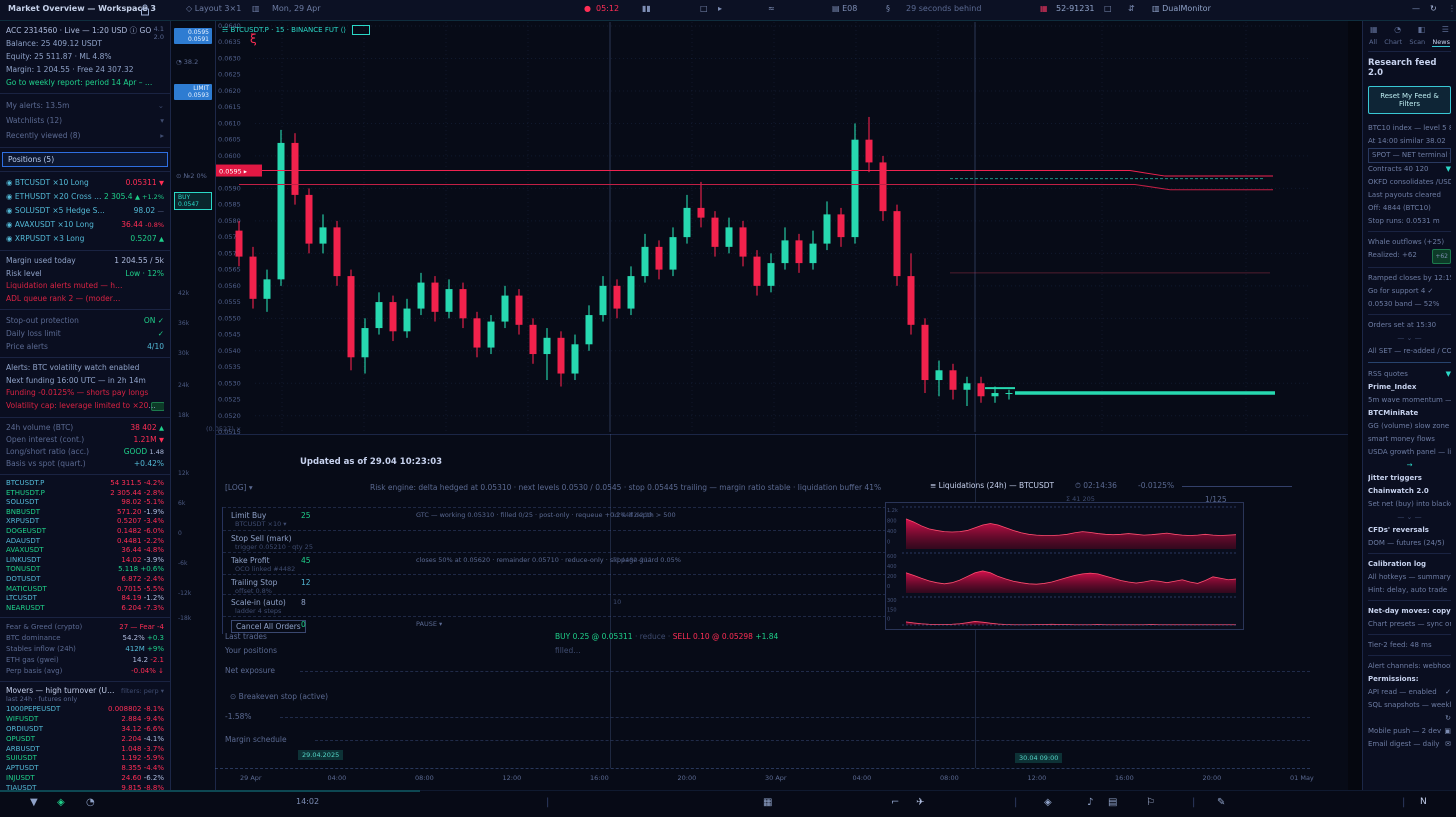 Image resolution: width=1456 pixels, height=817 pixels. Describe the element at coordinates (1402, 325) in the screenshot. I see `feed-item: Orders set at 15:30` at that location.